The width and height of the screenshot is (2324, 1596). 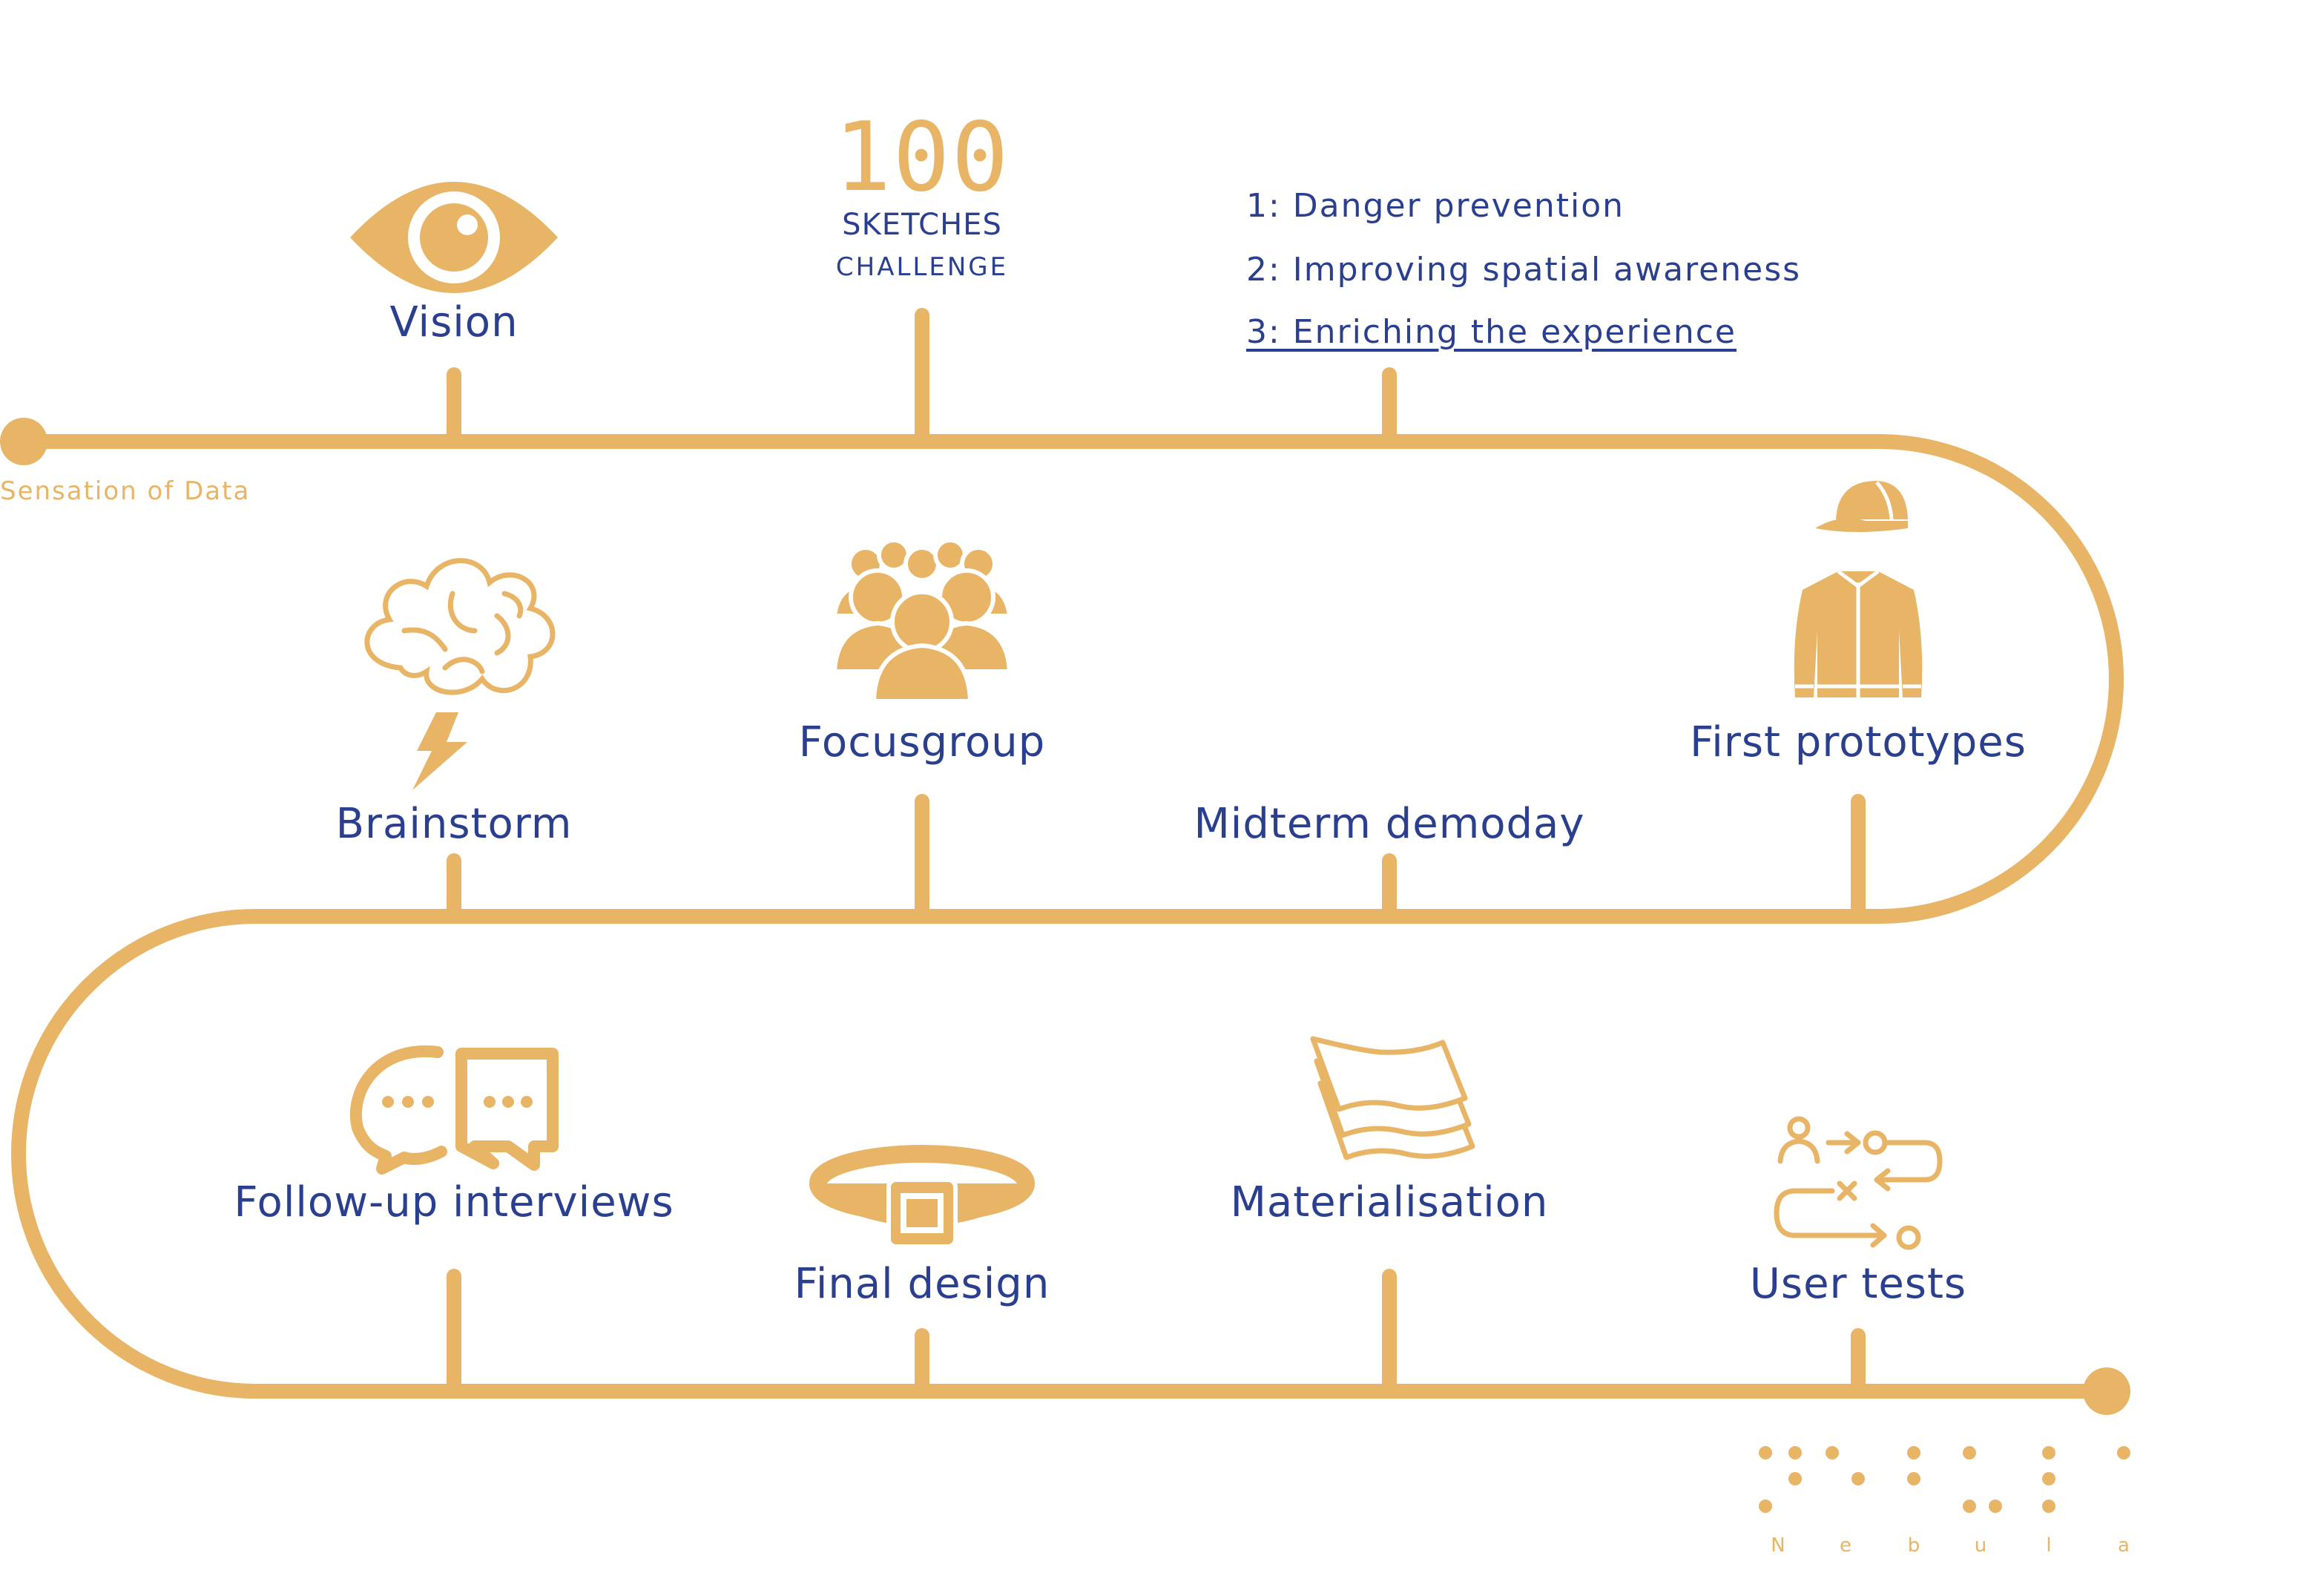 What do you see at coordinates (922, 1197) in the screenshot?
I see `belt-icon` at bounding box center [922, 1197].